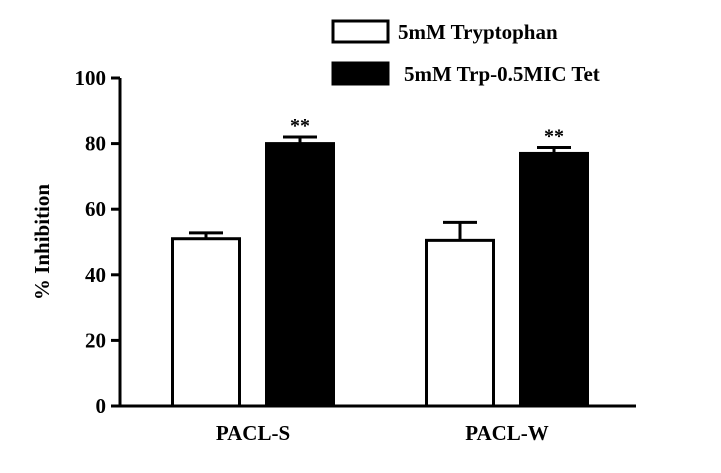 The width and height of the screenshot is (721, 473). What do you see at coordinates (95, 144) in the screenshot?
I see `y-tick-label: 80` at bounding box center [95, 144].